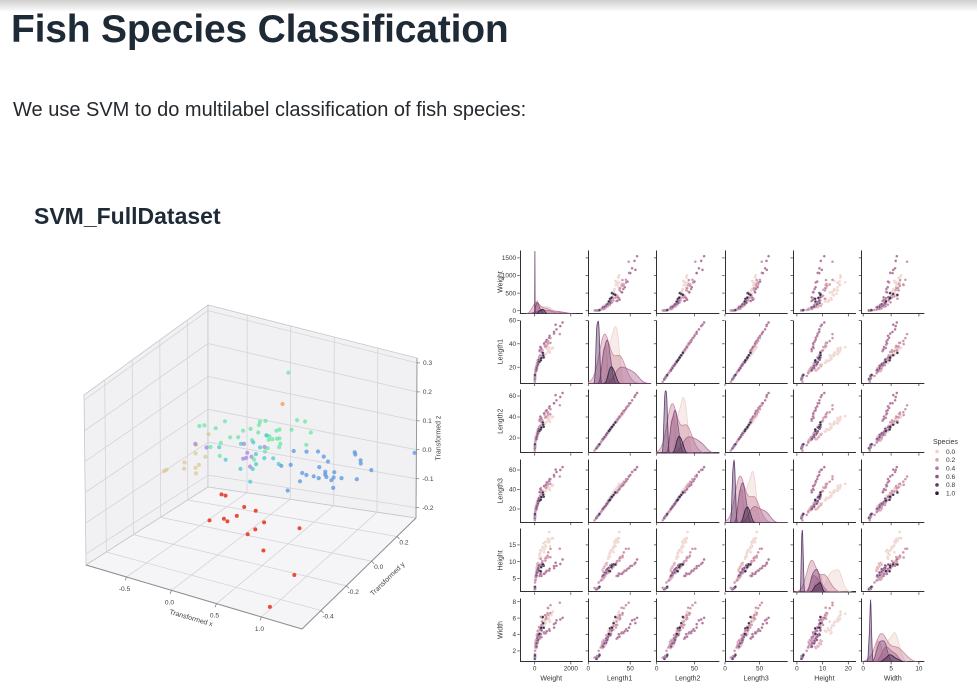  Describe the element at coordinates (515, 618) in the screenshot. I see `svg-text: 6` at that location.